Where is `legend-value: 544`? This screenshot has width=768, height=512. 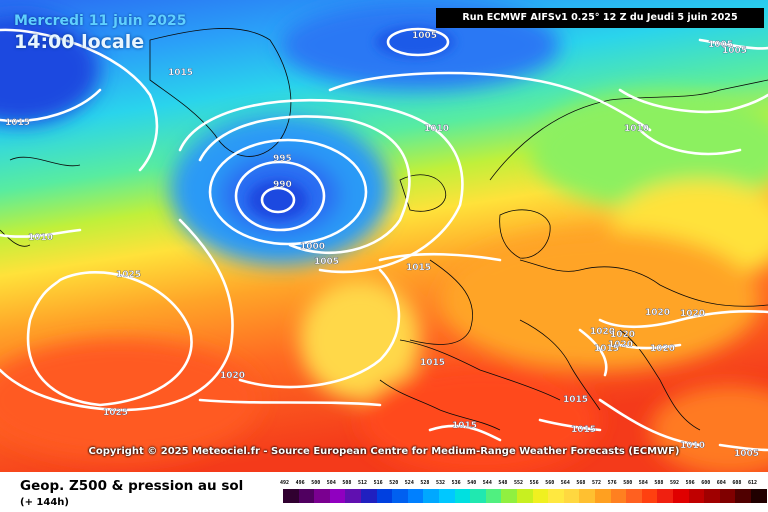
legend-value: 544 is located at coordinates (487, 483).